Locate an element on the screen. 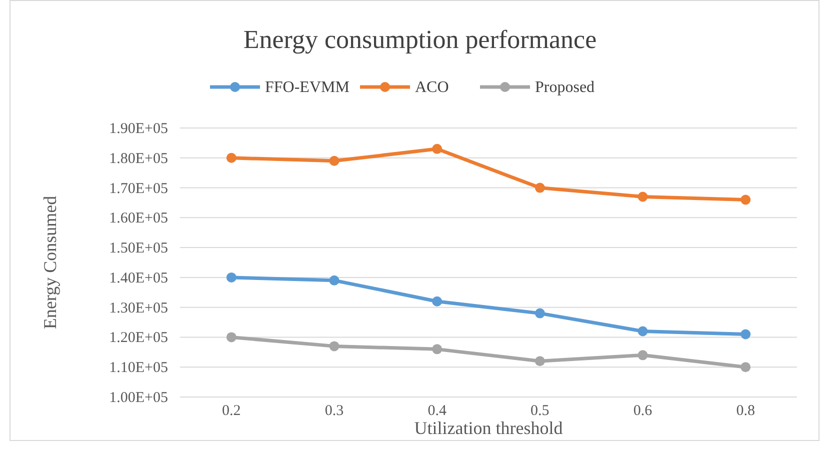 The image size is (821, 454). chart-title: Energy consumption performance is located at coordinates (420, 39).